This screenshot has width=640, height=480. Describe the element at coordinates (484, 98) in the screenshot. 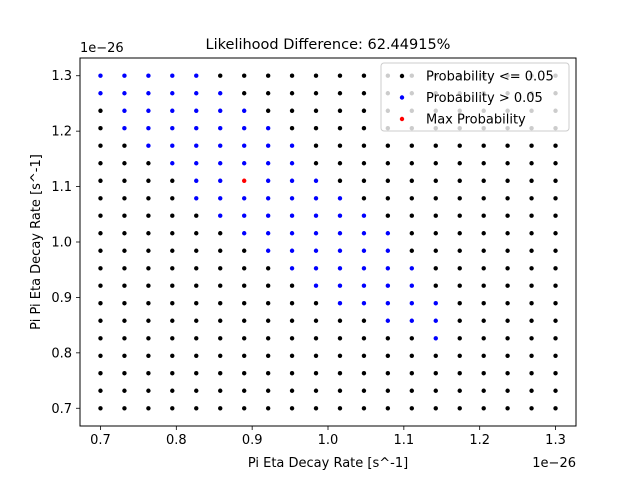

I see `legend-label: Probability > 0.05` at that location.